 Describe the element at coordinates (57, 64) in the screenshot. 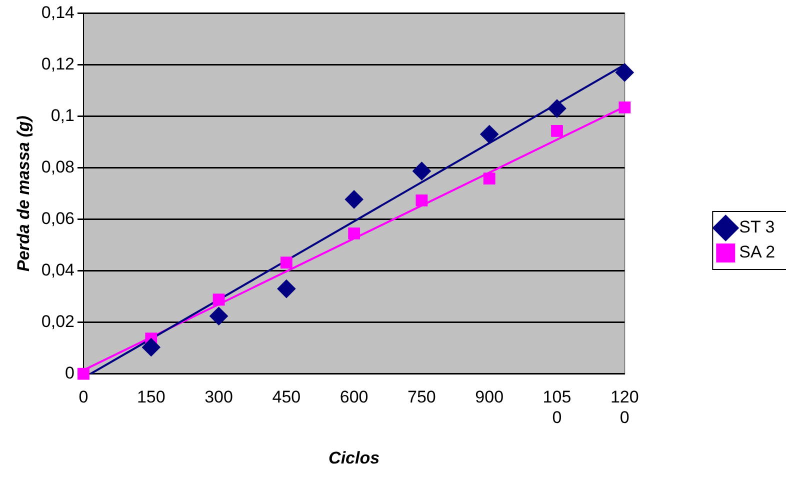

I see `y-tick-label: 0,12` at that location.